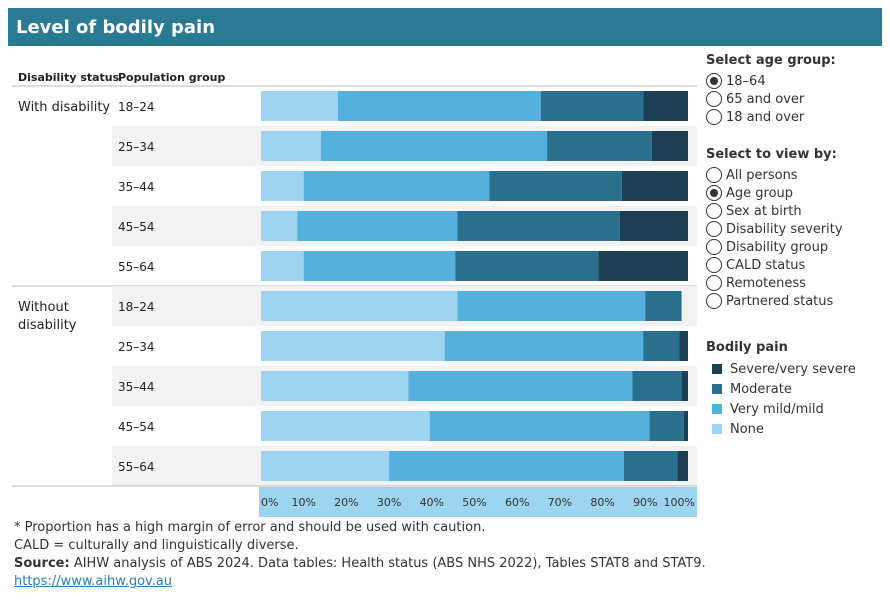 This screenshot has height=600, width=890. I want to click on chart-title: Level of bodily pain, so click(445, 27).